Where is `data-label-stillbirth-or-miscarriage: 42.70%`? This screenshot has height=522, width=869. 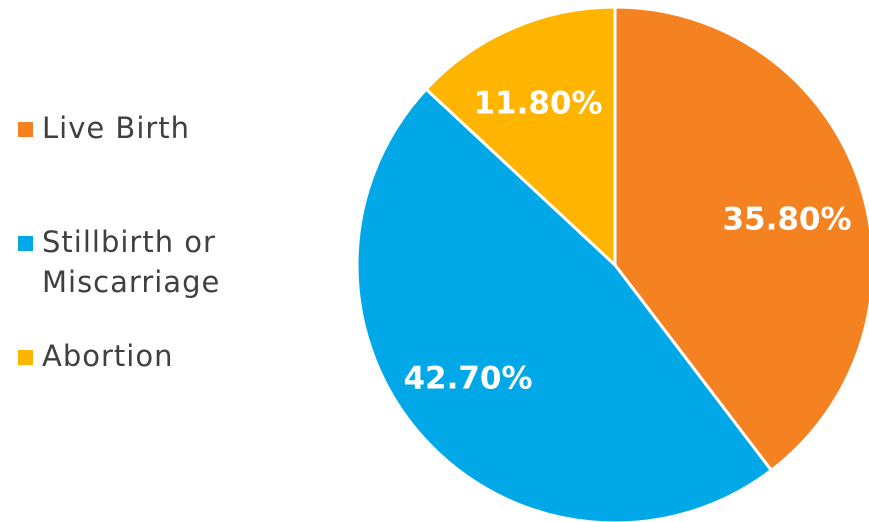 data-label-stillbirth-or-miscarriage: 42.70% is located at coordinates (467, 379).